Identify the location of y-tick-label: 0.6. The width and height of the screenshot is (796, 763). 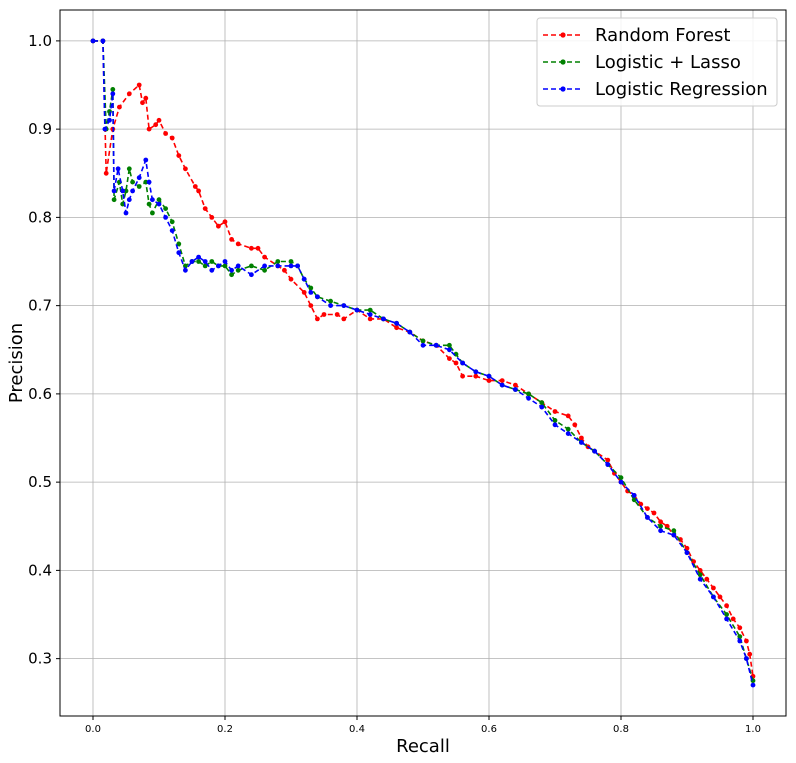
(40, 394).